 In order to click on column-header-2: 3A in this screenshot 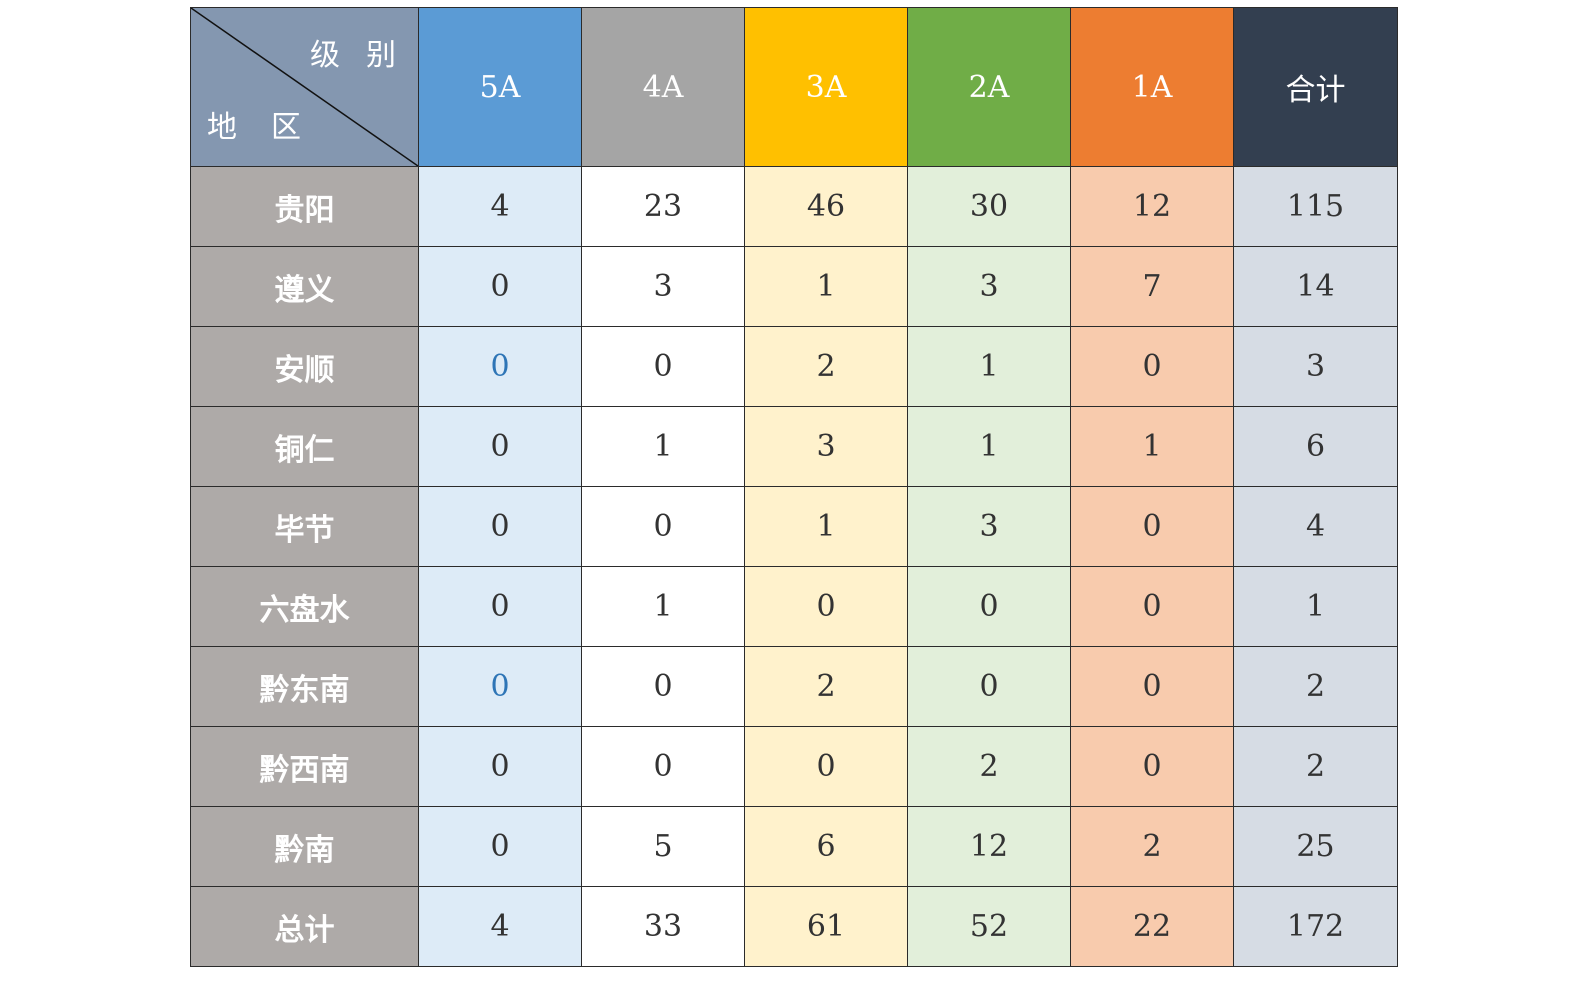, I will do `click(826, 87)`.